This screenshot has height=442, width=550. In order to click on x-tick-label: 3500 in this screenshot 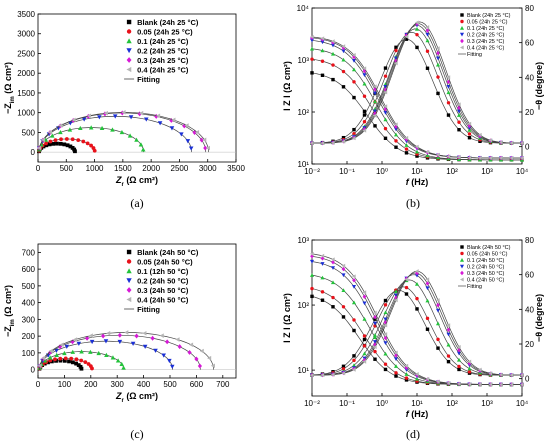, I will do `click(236, 168)`.